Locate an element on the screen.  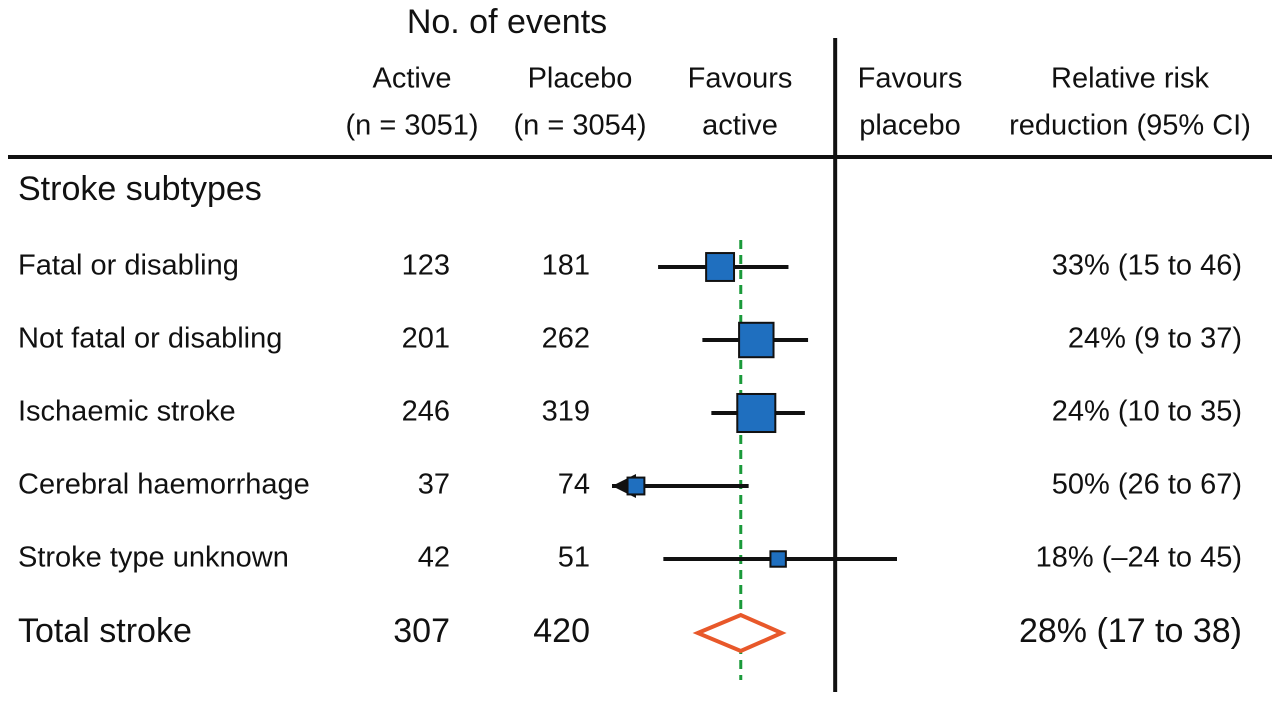
rrr-label: 28% (17 to 38) is located at coordinates (1130, 631).